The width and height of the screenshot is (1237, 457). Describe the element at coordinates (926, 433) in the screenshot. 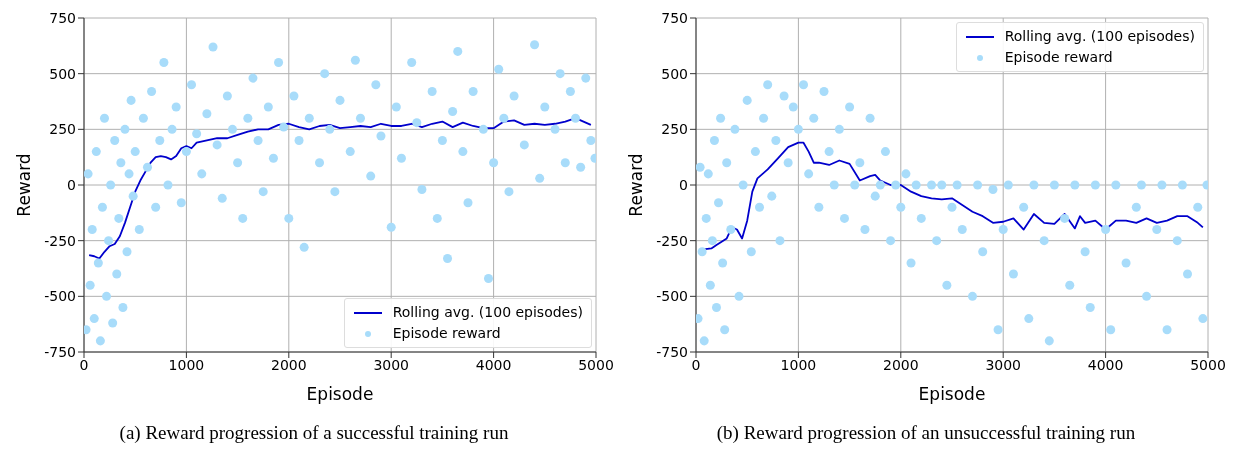

I see `text: (b) Reward progression of an unsuccessful training run` at that location.